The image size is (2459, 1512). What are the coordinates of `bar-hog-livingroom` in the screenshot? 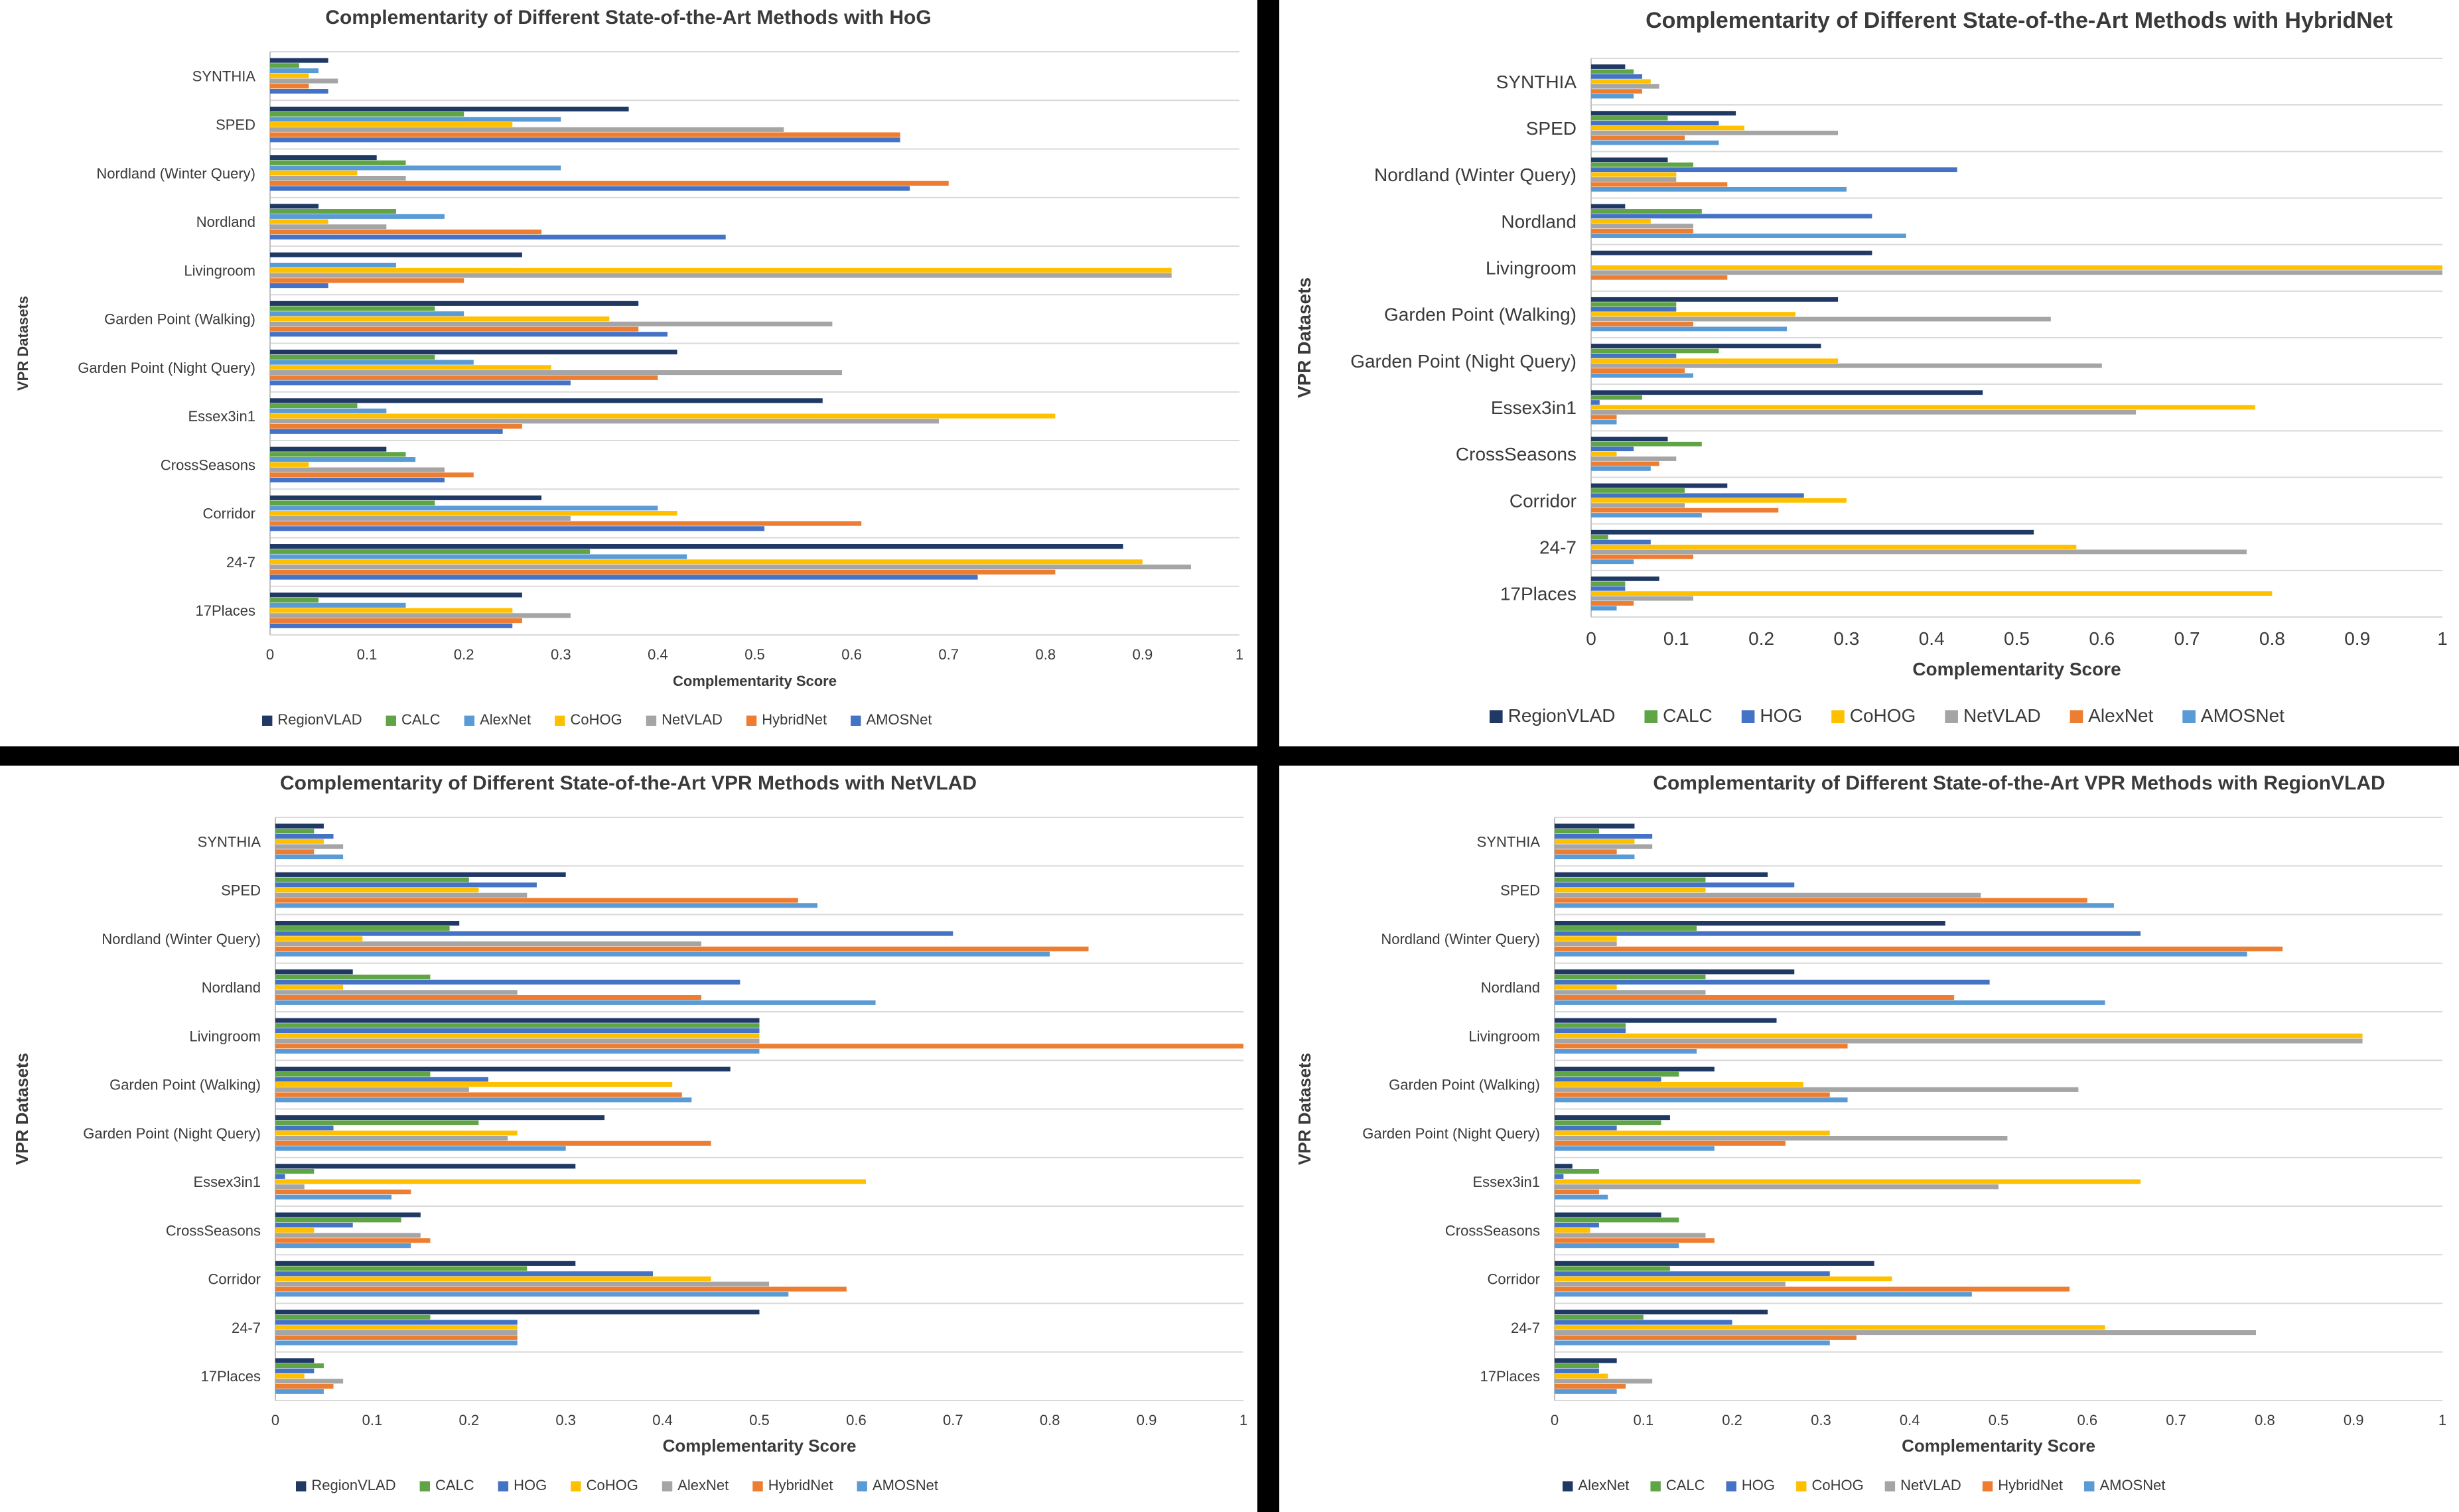 It's located at (517, 1031).